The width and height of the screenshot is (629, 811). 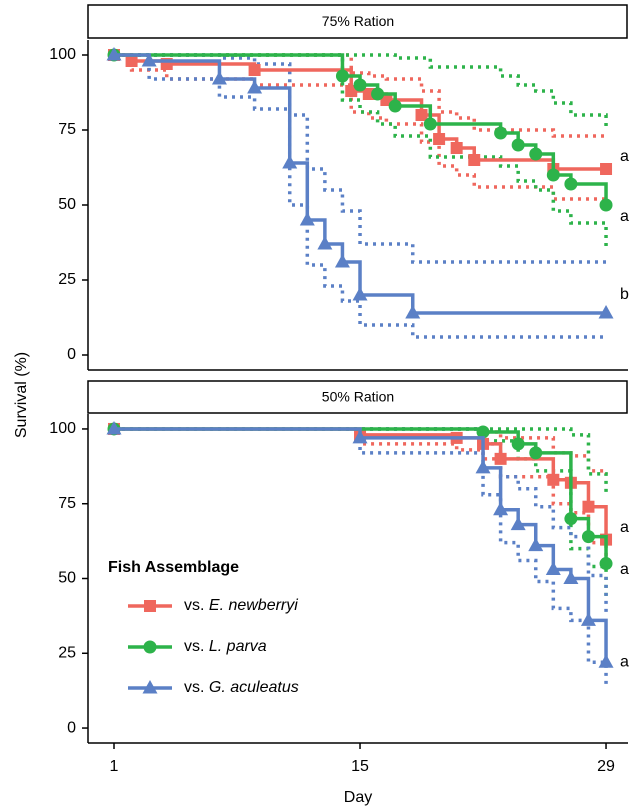 I want to click on annotation: b, so click(x=624, y=294).